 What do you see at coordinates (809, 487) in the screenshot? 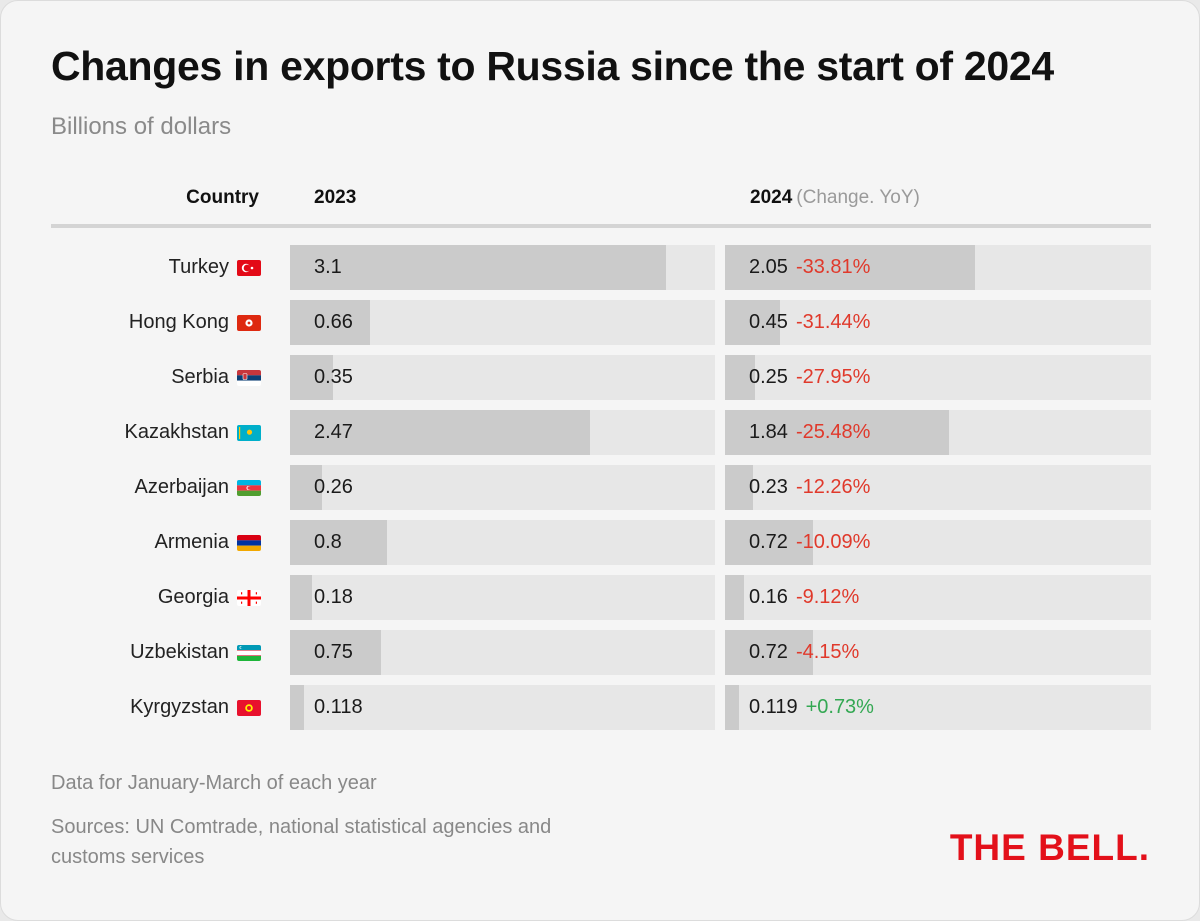
I see `value-label-2024: 0.23 -12.26%` at bounding box center [809, 487].